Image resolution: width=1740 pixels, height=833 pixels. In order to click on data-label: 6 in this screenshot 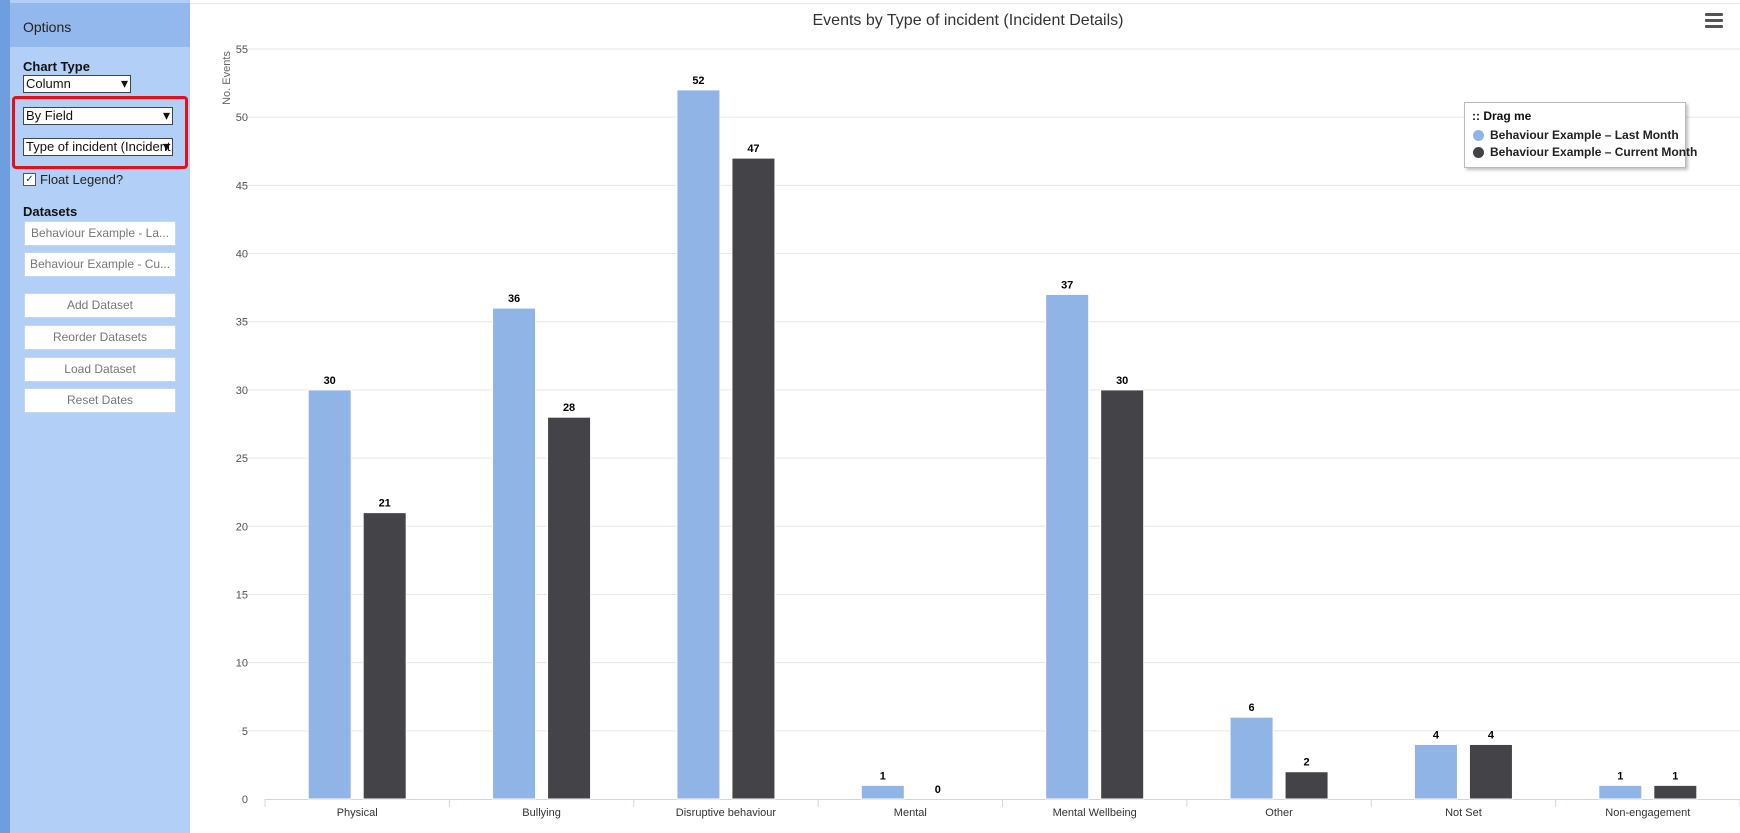, I will do `click(1252, 708)`.